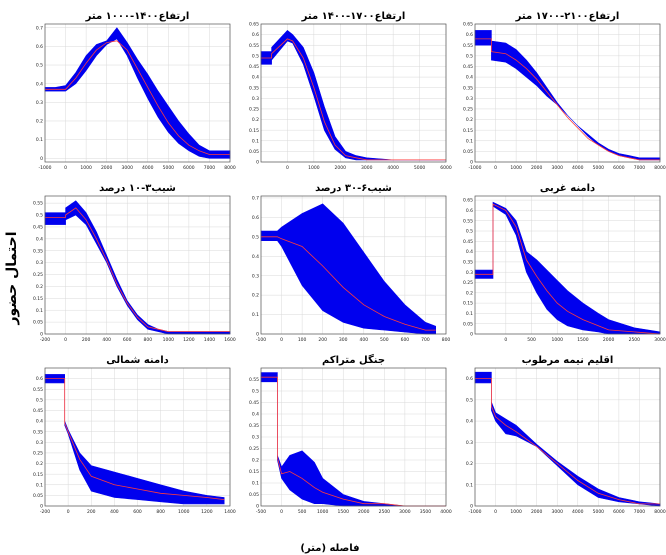 The height and width of the screenshot is (555, 666). What do you see at coordinates (468, 25) in the screenshot?
I see `y-tick-label: 0.65` at bounding box center [468, 25].